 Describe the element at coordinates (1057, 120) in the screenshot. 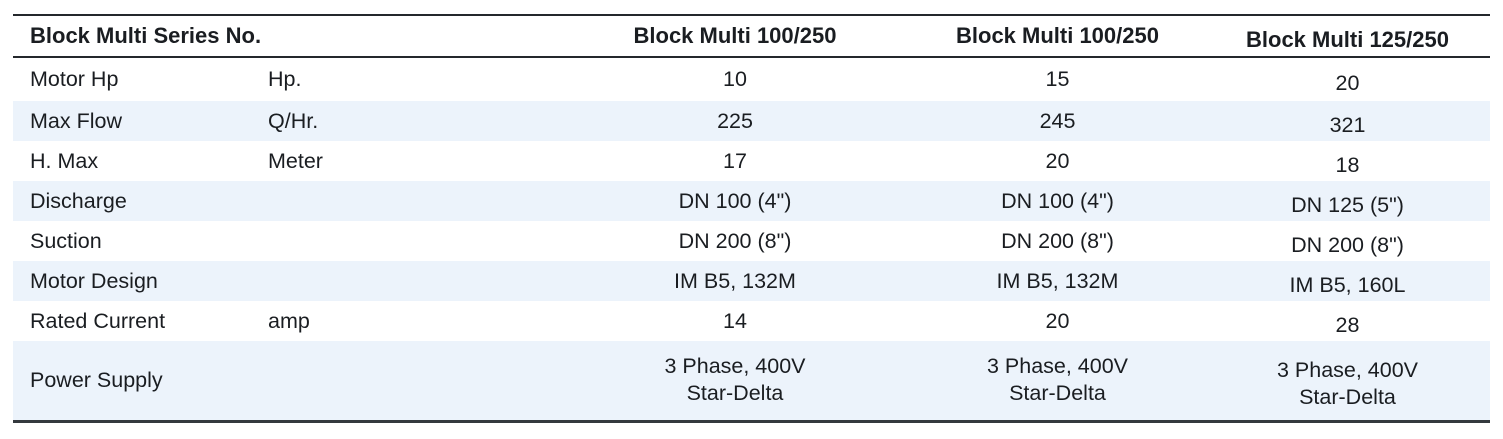

I see `cell-value: 245` at that location.